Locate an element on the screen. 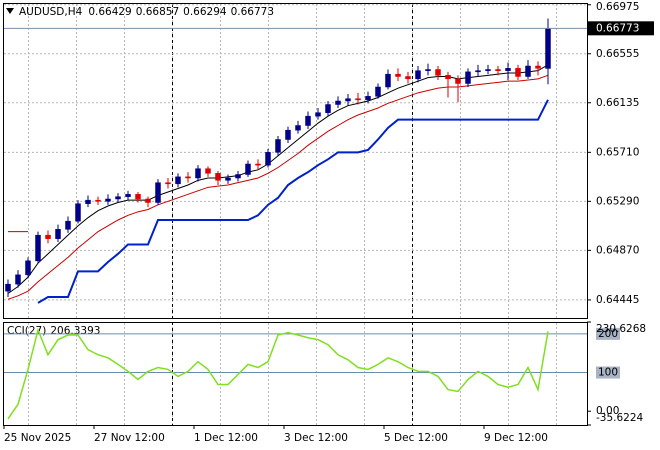 The width and height of the screenshot is (660, 450). y-tick-label: 0.64445 is located at coordinates (617, 300).